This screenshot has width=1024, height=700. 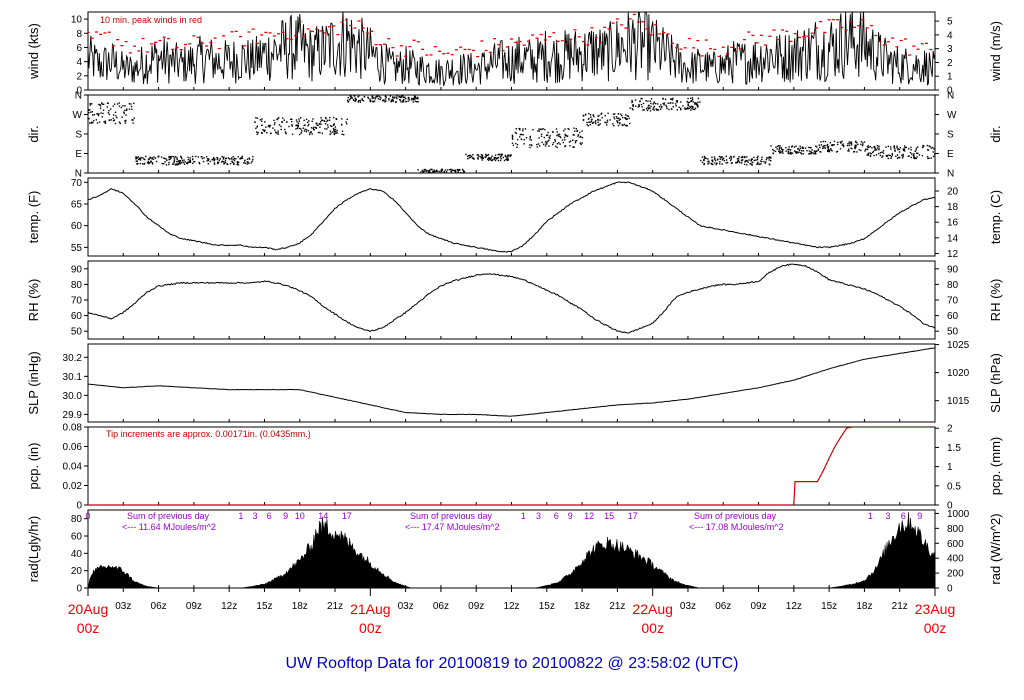 What do you see at coordinates (335, 606) in the screenshot?
I see `time-minor-label: 21z` at bounding box center [335, 606].